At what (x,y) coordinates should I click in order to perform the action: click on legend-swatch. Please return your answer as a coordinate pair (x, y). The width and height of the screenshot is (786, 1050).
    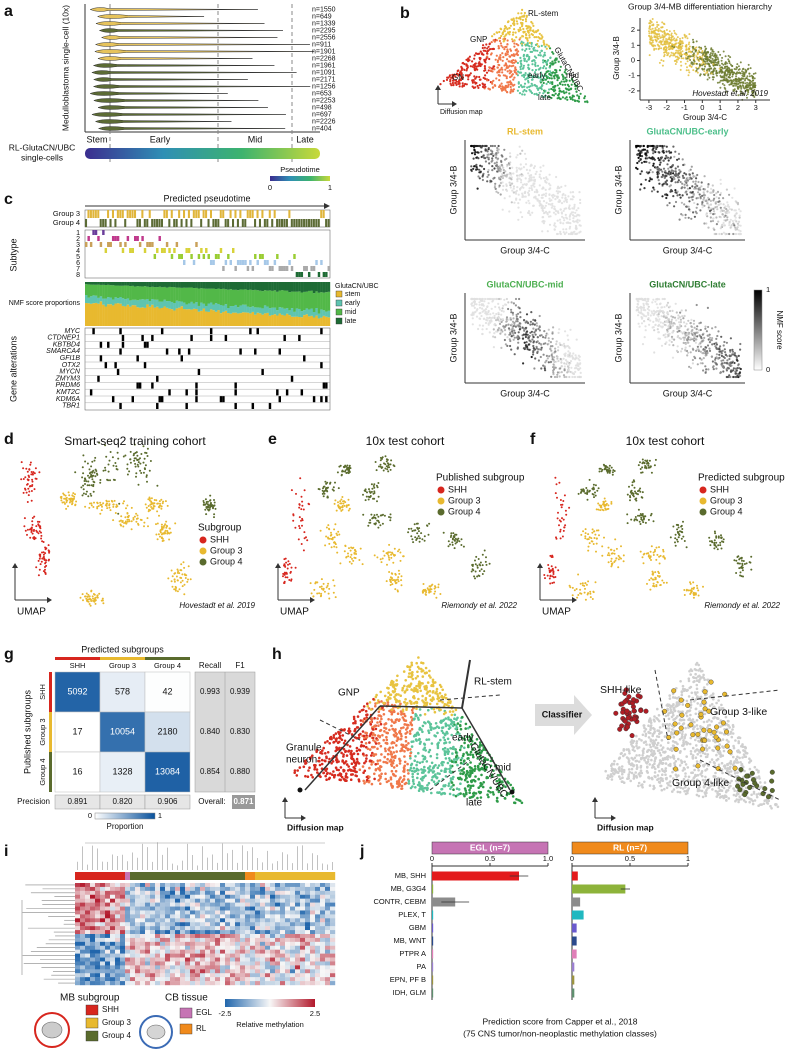
    Looking at the image, I should click on (339, 294).